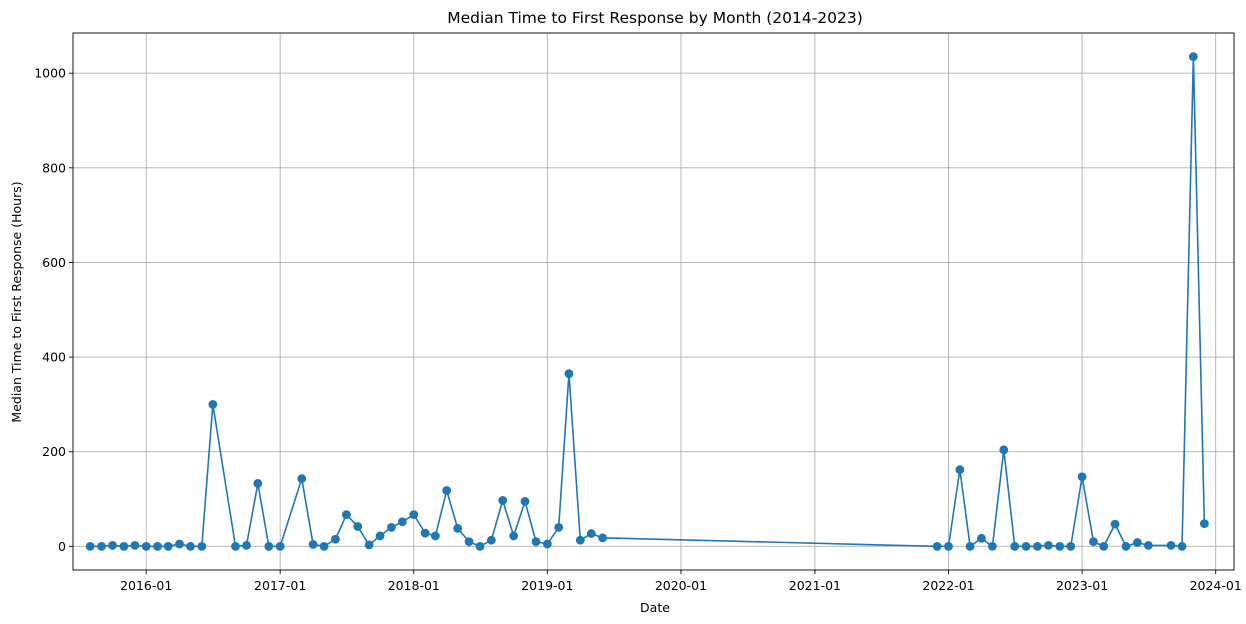 The image size is (1246, 624). I want to click on x-axis-label: Date, so click(655, 607).